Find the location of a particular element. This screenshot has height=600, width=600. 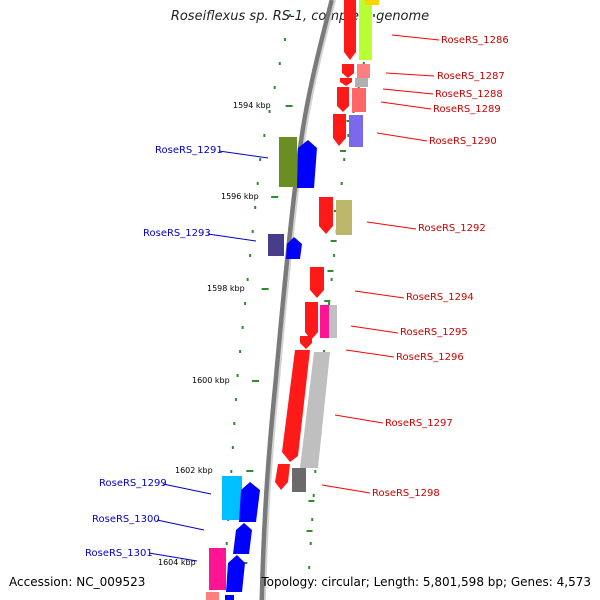

label-RoseRS_1291: RoseRS_1291 is located at coordinates (189, 150).